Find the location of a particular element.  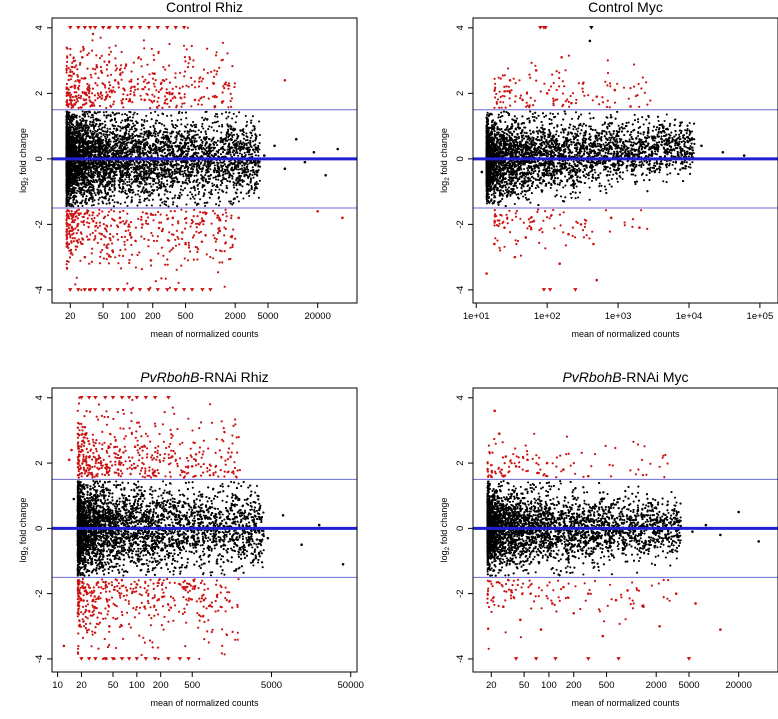

y-tick-label: -2 is located at coordinates (39, 224).